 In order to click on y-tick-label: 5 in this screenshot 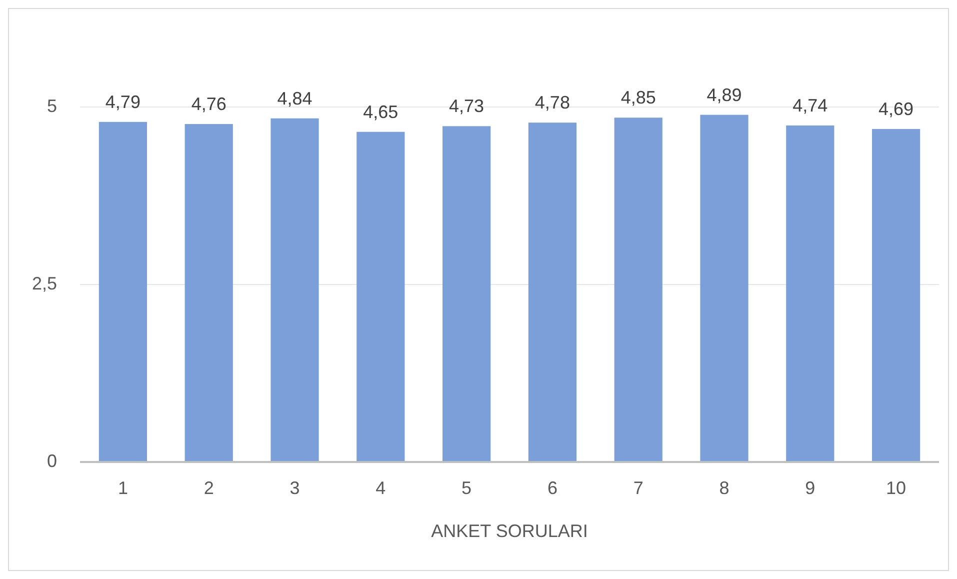, I will do `click(51, 106)`.